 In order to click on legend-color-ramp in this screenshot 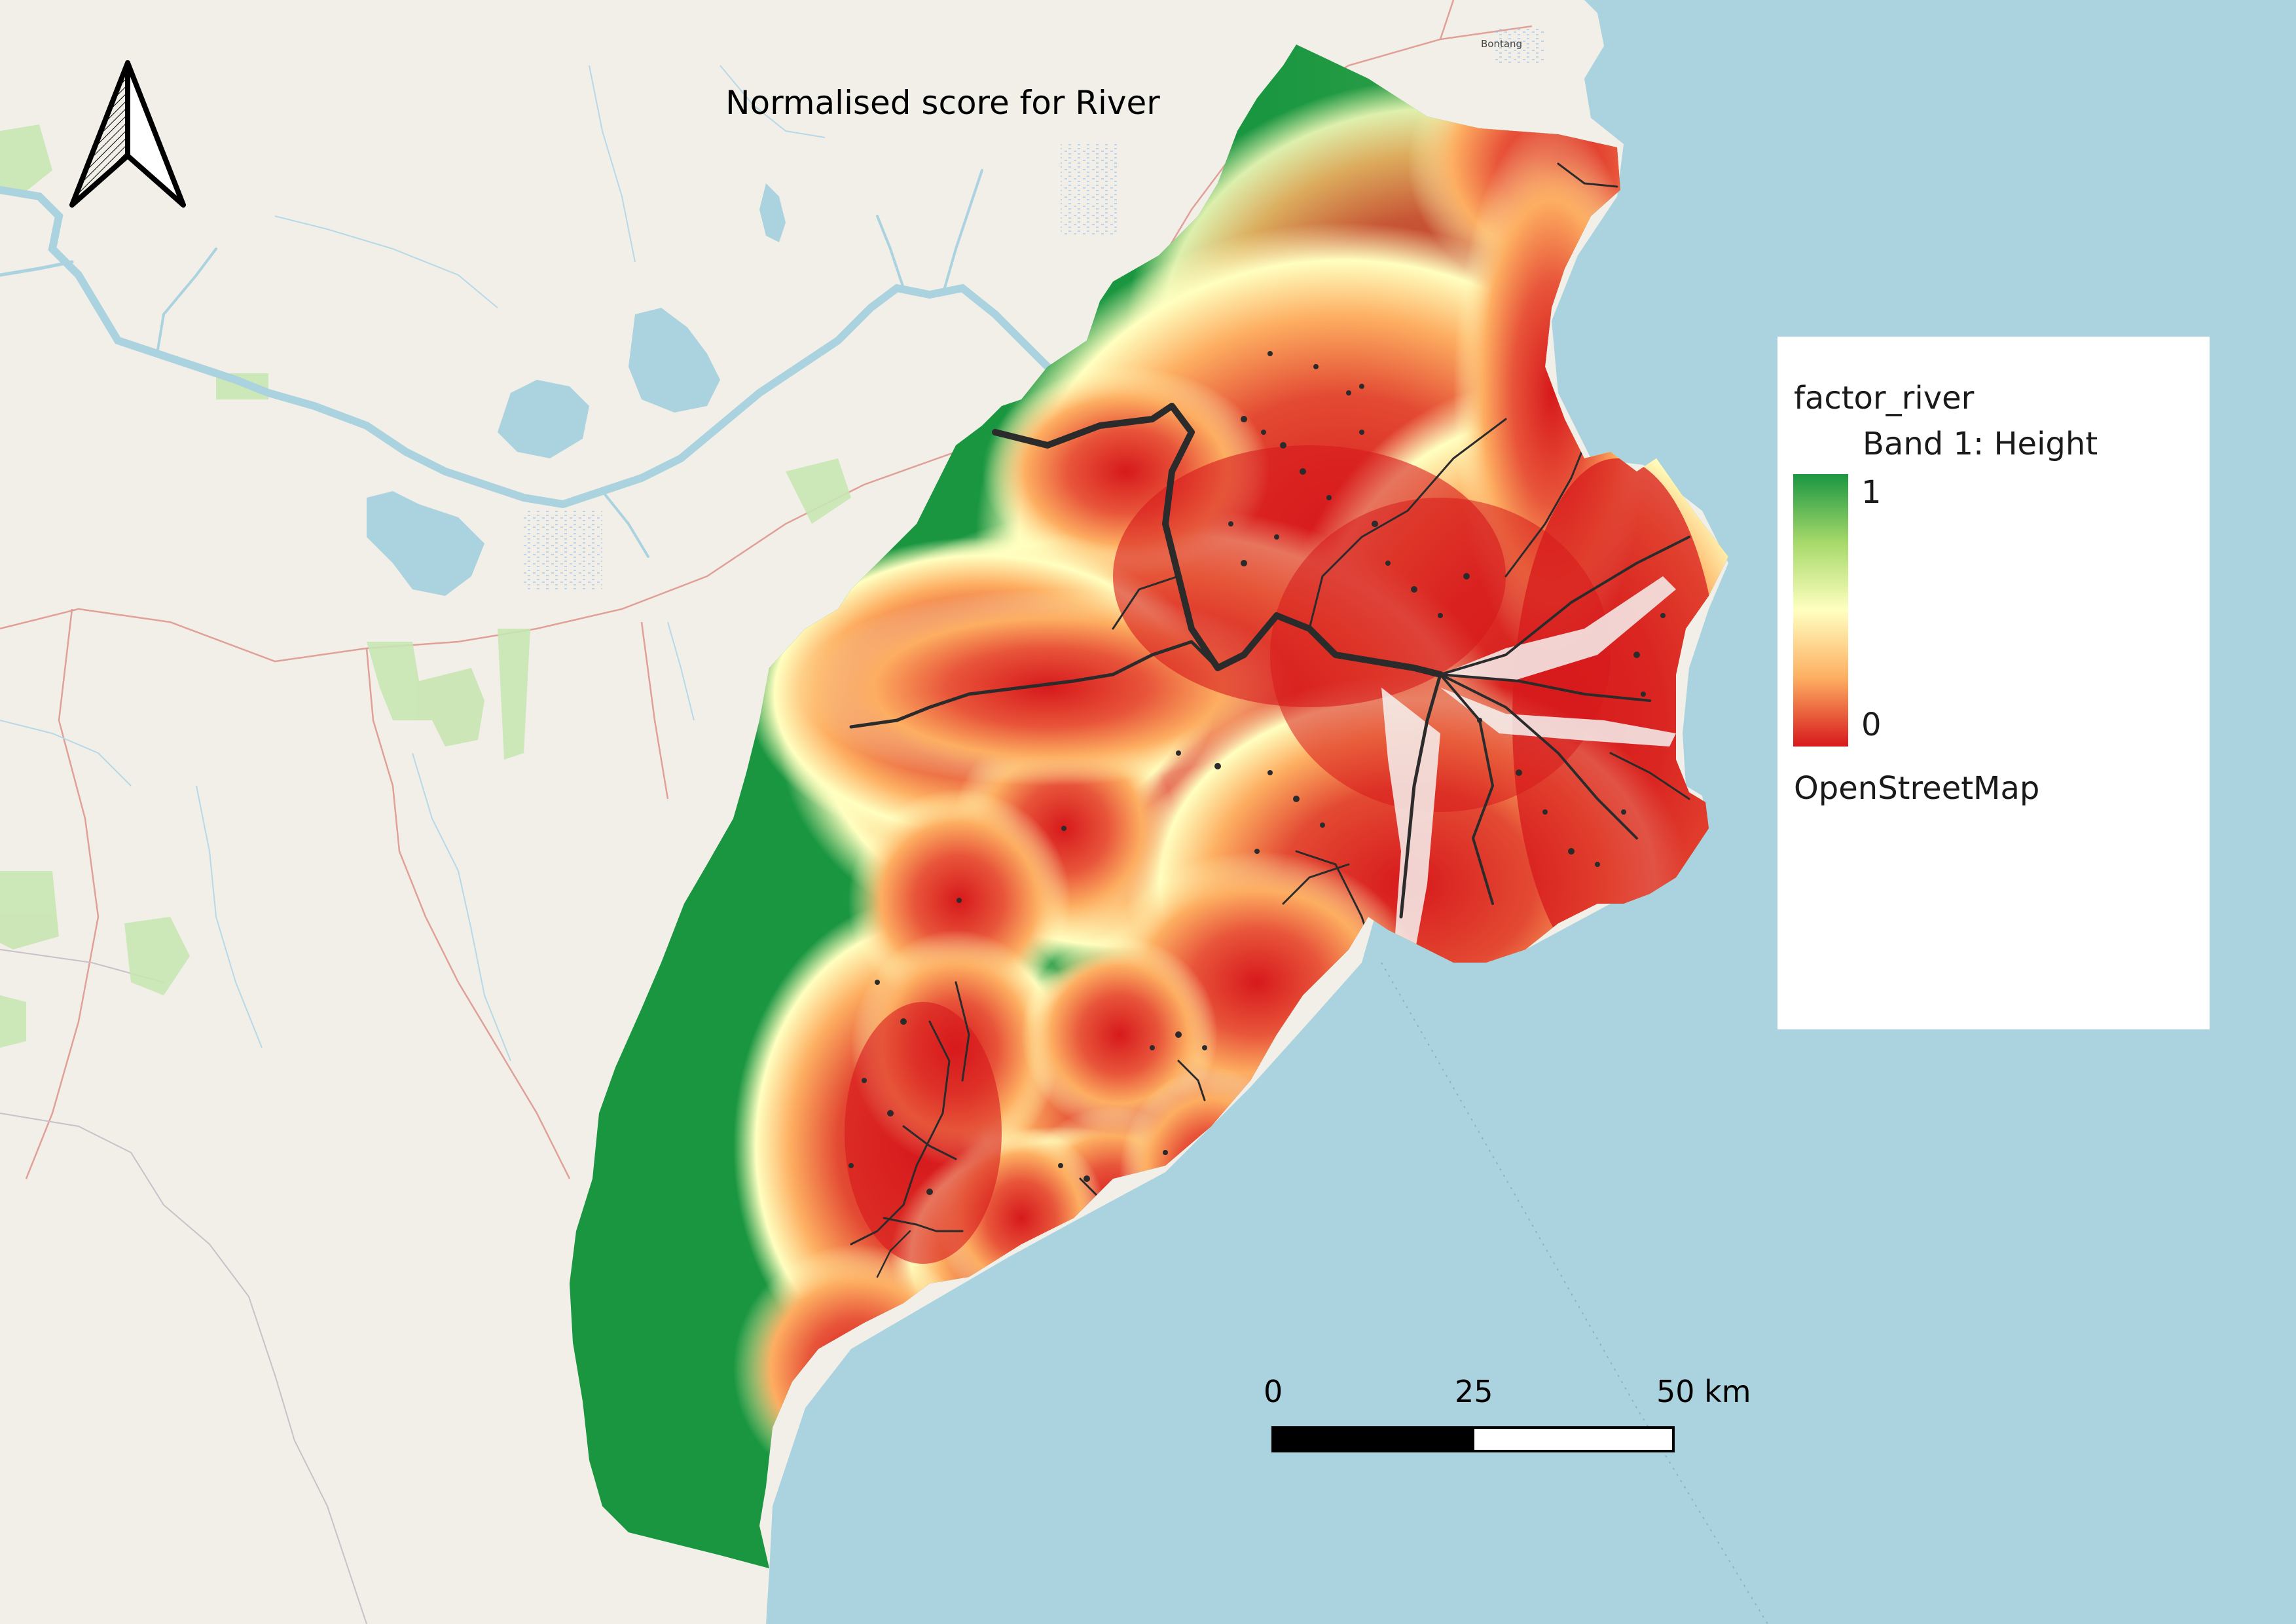, I will do `click(1820, 610)`.